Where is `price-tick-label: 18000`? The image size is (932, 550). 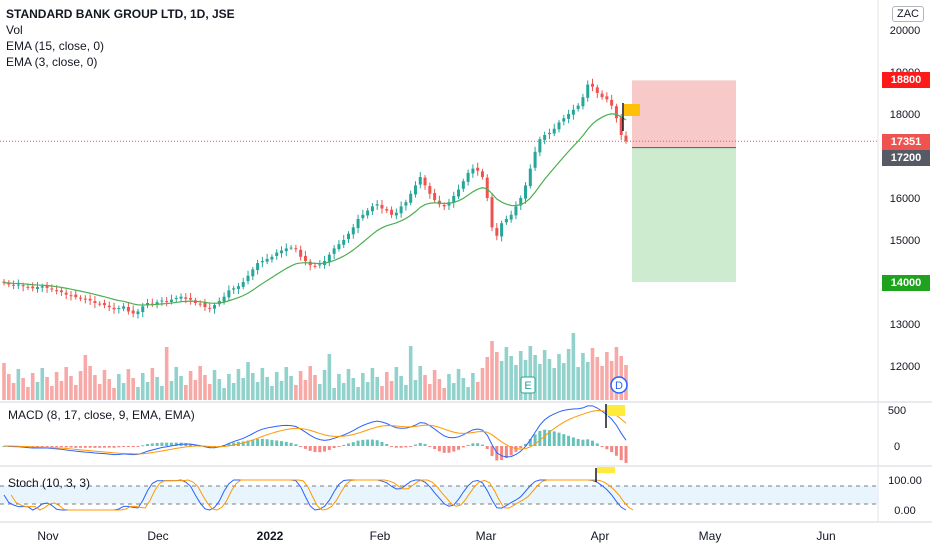
price-tick-label: 18000 is located at coordinates (905, 115).